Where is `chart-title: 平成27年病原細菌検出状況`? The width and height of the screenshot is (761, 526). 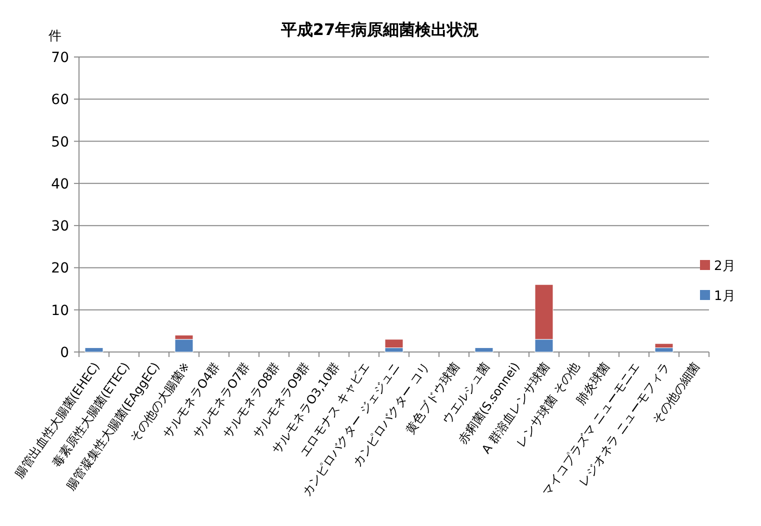
chart-title: 平成27年病原細菌検出状況 is located at coordinates (380, 29).